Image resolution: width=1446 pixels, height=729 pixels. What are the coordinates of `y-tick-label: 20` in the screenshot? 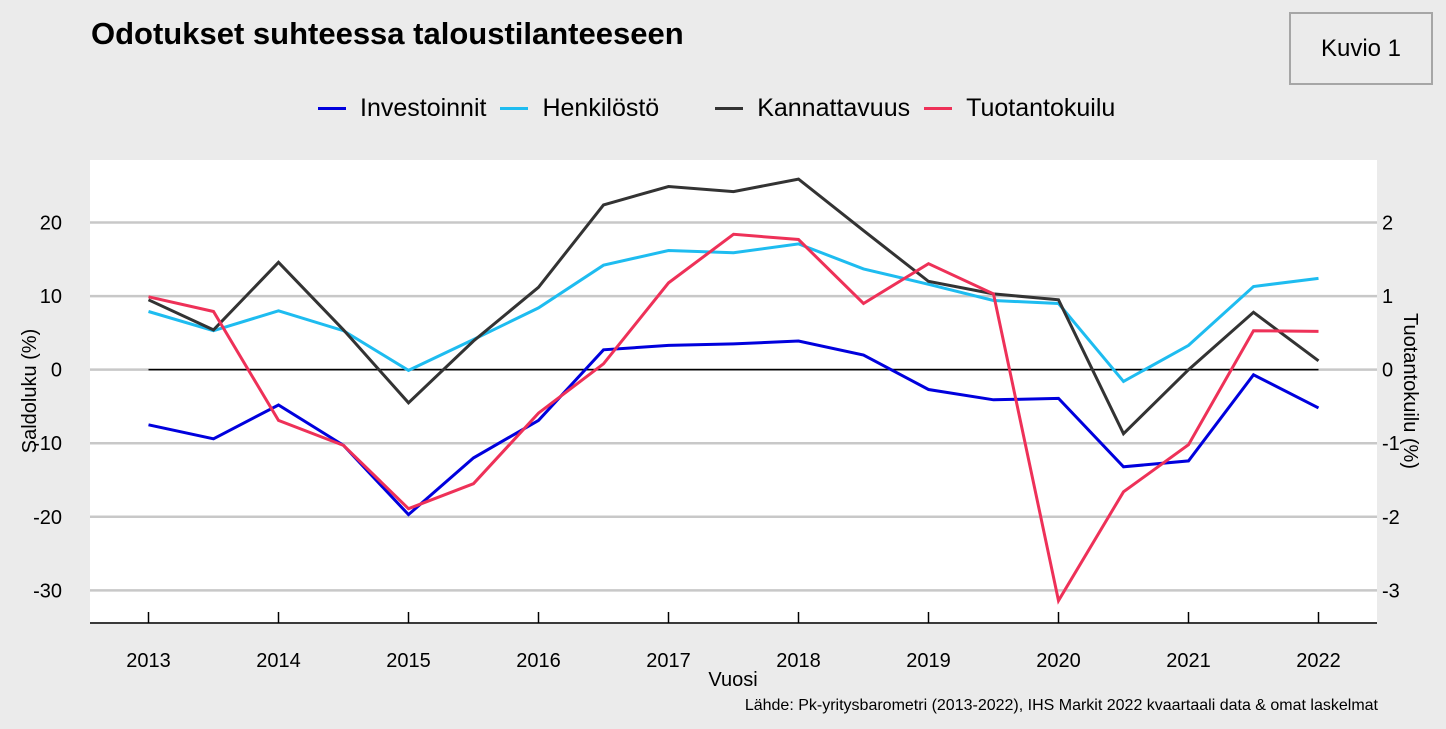 It's located at (51, 224).